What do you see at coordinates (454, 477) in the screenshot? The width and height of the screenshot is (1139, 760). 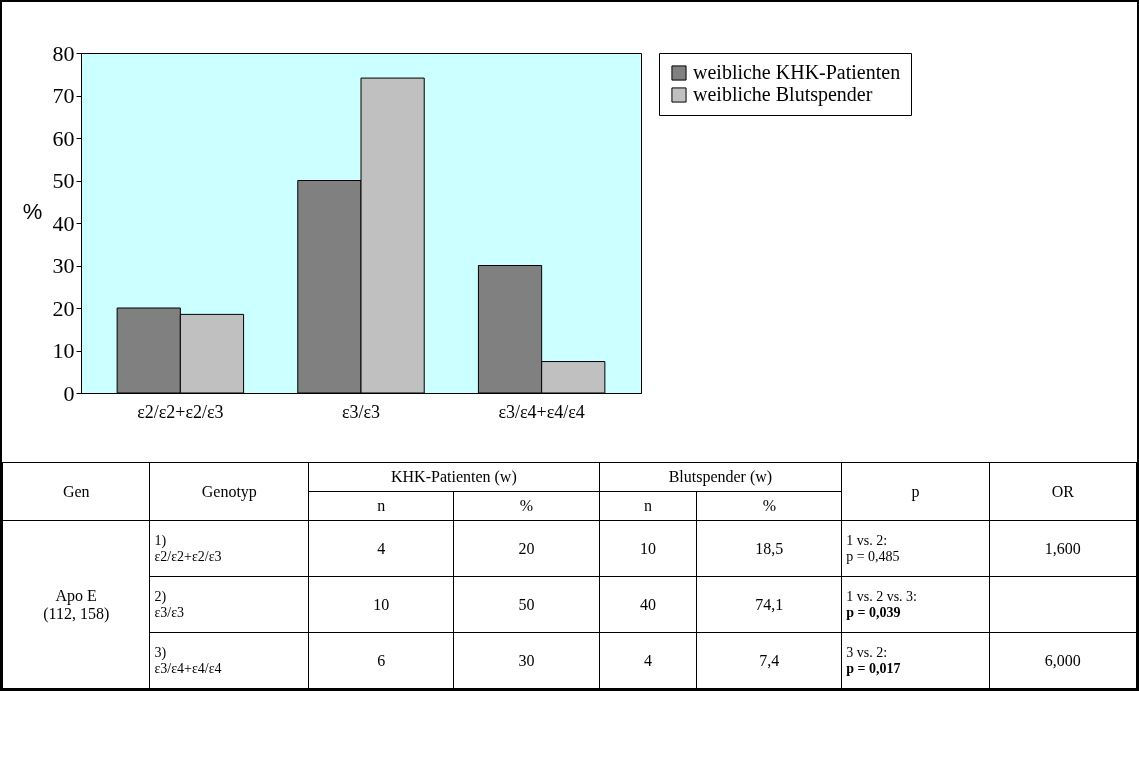 I see `text: KHK-Patienten (w)` at bounding box center [454, 477].